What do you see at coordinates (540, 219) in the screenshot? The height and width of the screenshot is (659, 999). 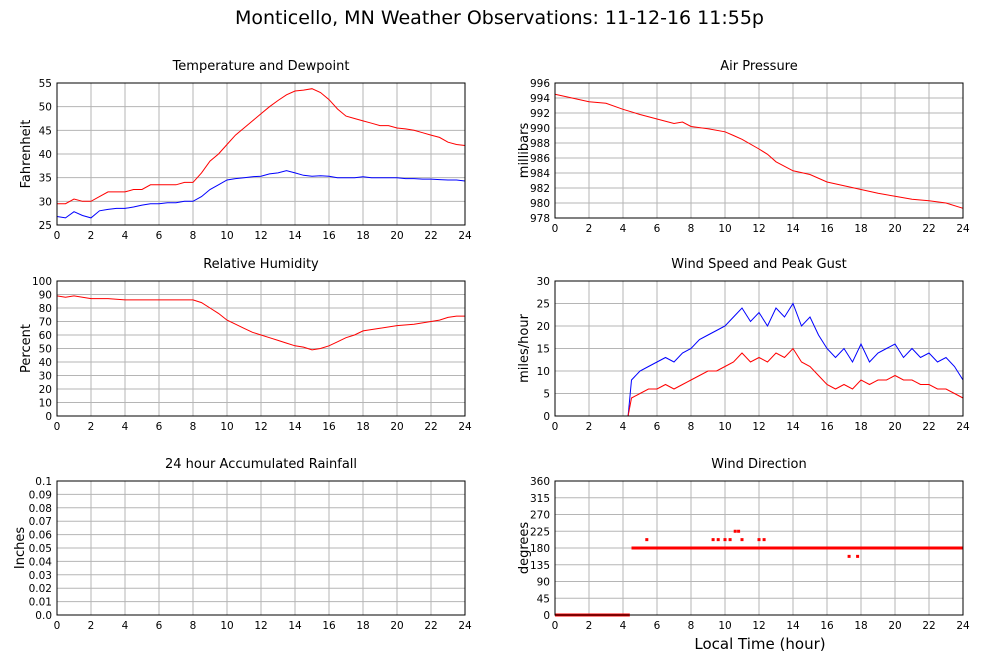 I see `y-tick-label: 978` at bounding box center [540, 219].